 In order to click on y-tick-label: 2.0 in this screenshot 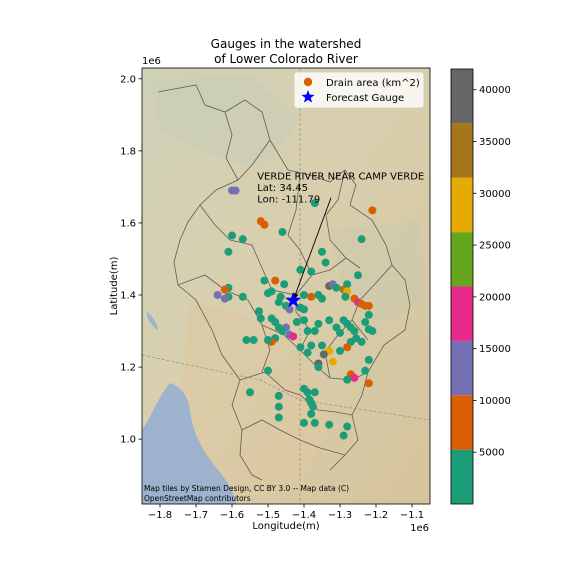, I will do `click(128, 79)`.